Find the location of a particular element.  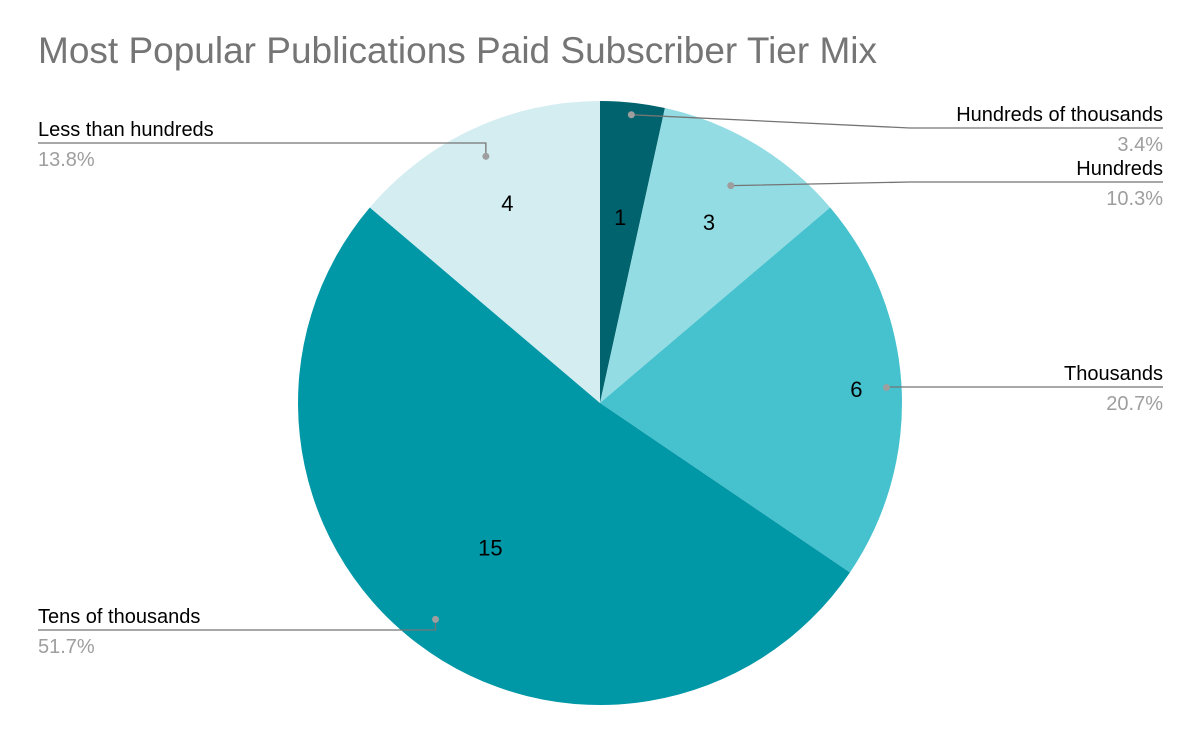

legend-percent: 10.3% is located at coordinates (1134, 199).